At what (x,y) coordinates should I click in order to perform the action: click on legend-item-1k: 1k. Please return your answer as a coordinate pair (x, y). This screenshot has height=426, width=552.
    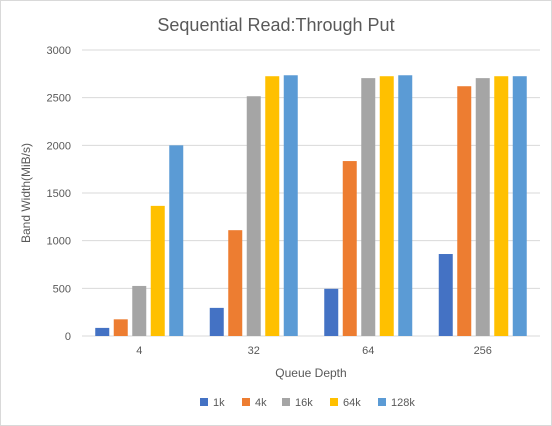
    Looking at the image, I should click on (212, 403).